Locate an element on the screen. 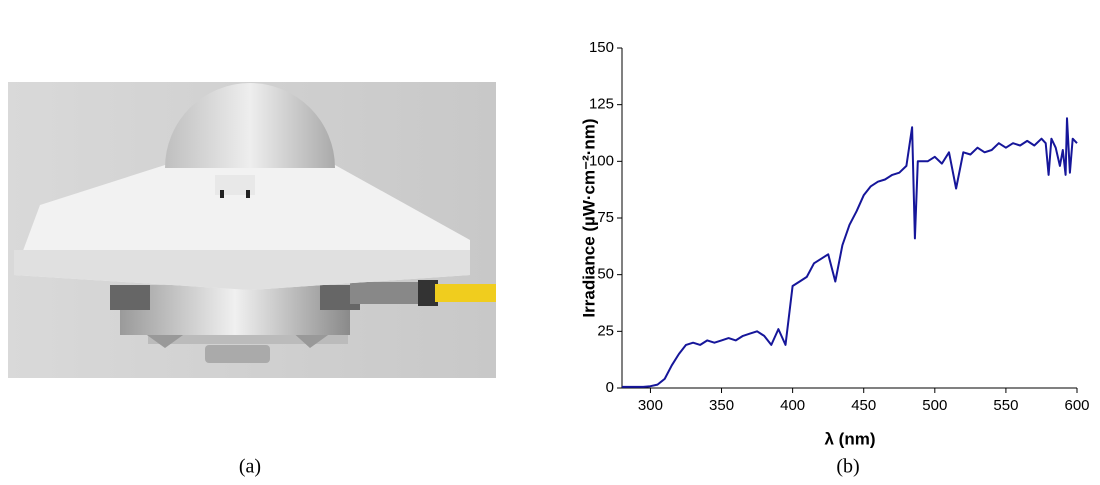 The height and width of the screenshot is (485, 1100). x-tick-label: 350 is located at coordinates (721, 405).